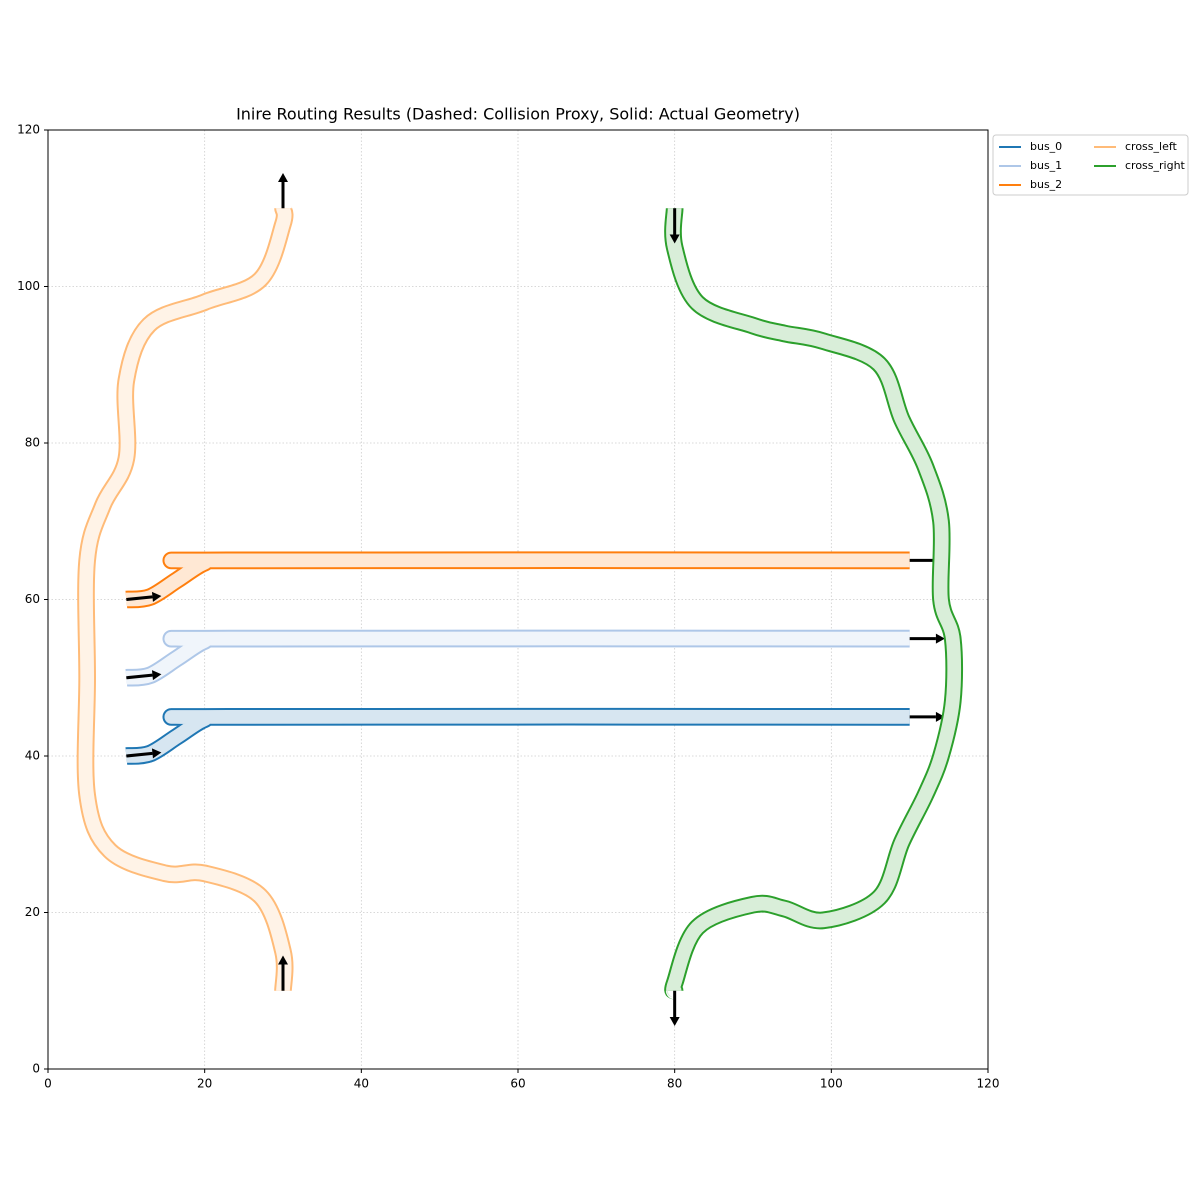  Describe the element at coordinates (32, 756) in the screenshot. I see `y-tick-label: 40` at that location.